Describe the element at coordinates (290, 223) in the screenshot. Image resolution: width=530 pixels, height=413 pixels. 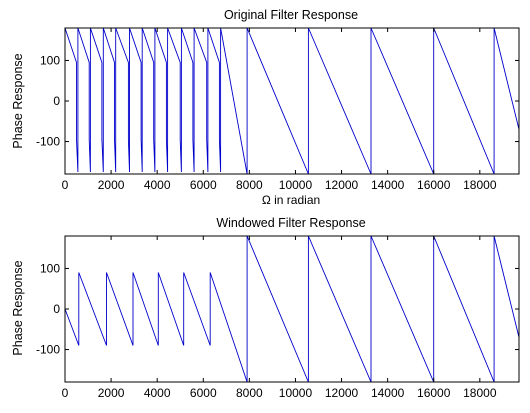
I see `chart-title: Windowed Filter Response` at that location.